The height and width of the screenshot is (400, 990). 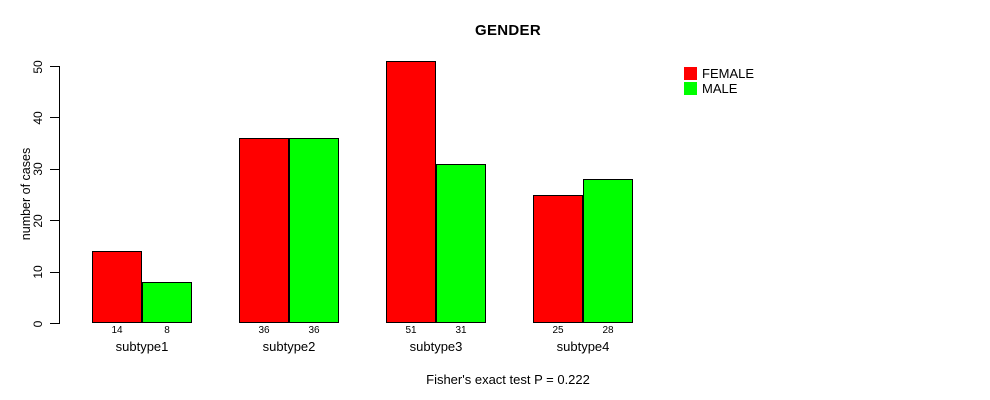 I want to click on x-category-label: subtype3, so click(x=436, y=346).